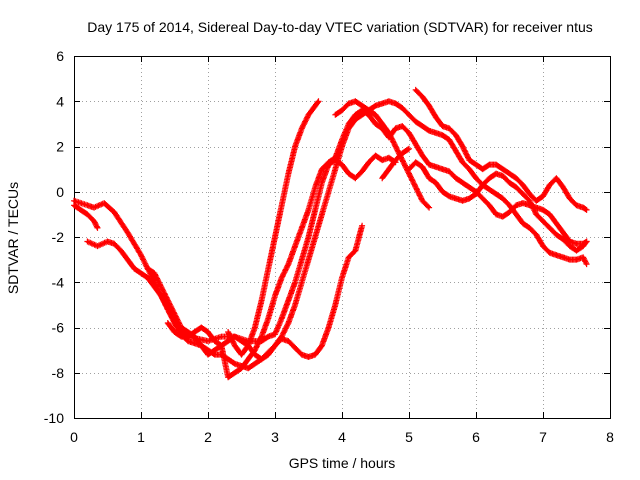 The image size is (640, 480). I want to click on x-tick-label: 2, so click(208, 437).